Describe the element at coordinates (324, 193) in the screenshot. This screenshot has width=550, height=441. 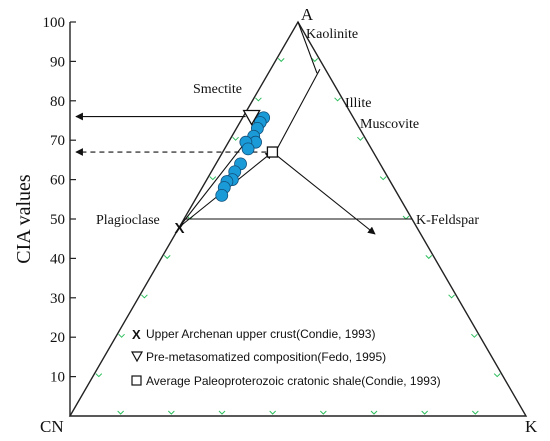
I see `metasomatism-arrow` at that location.